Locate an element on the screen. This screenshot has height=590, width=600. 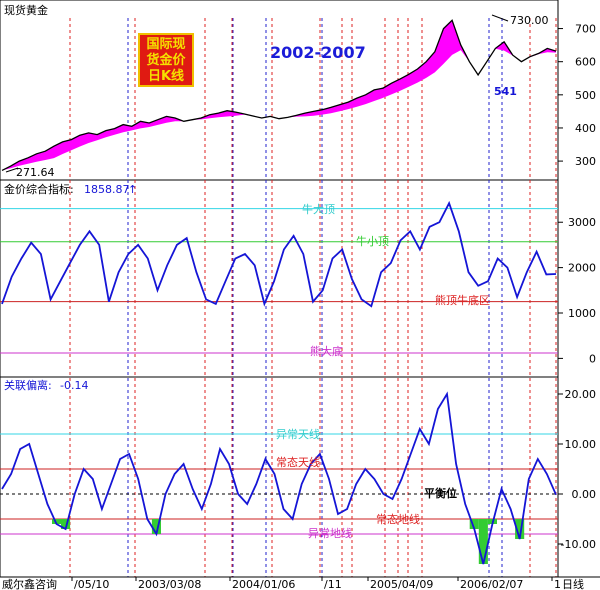
y-tick-label: 300 is located at coordinates (585, 161).